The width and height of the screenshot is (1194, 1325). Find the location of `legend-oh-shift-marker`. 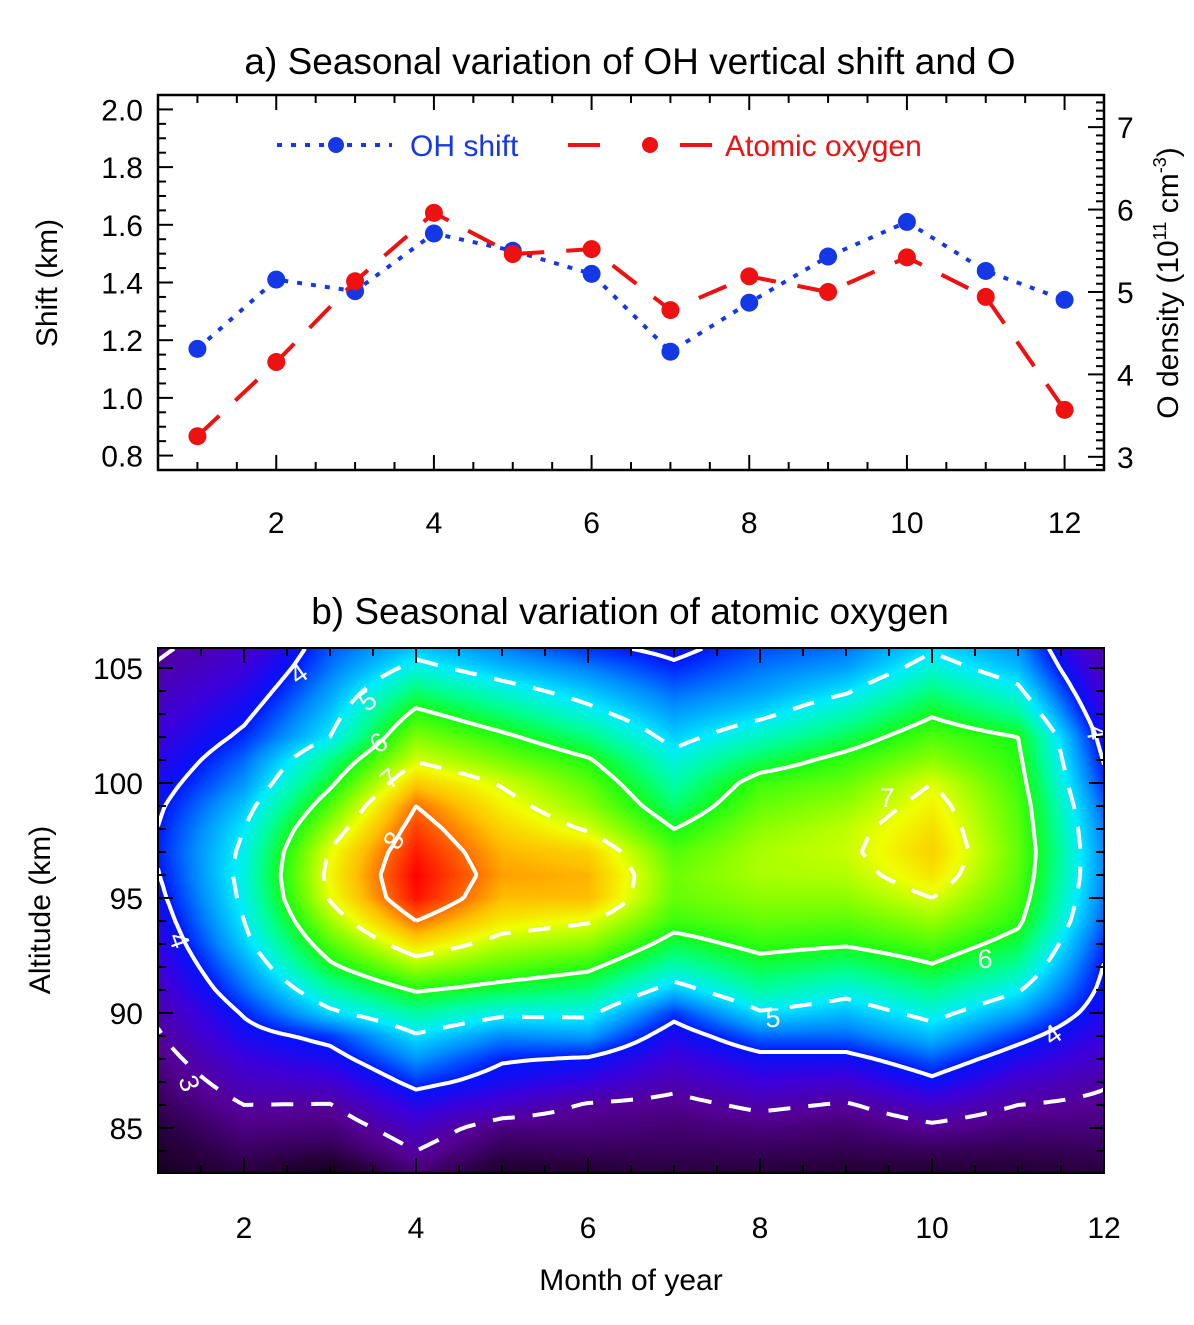

legend-oh-shift-marker is located at coordinates (336, 145).